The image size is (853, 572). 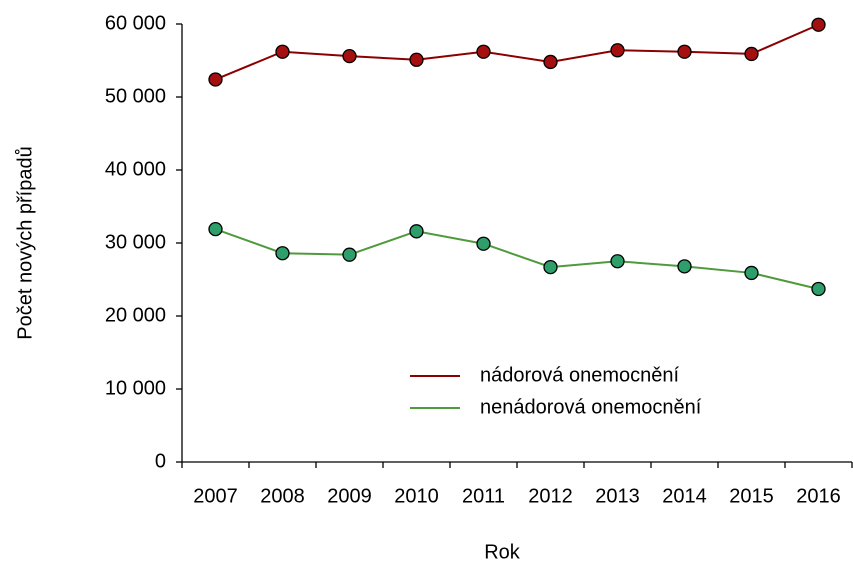 What do you see at coordinates (684, 496) in the screenshot?
I see `x-tick-label: 2014` at bounding box center [684, 496].